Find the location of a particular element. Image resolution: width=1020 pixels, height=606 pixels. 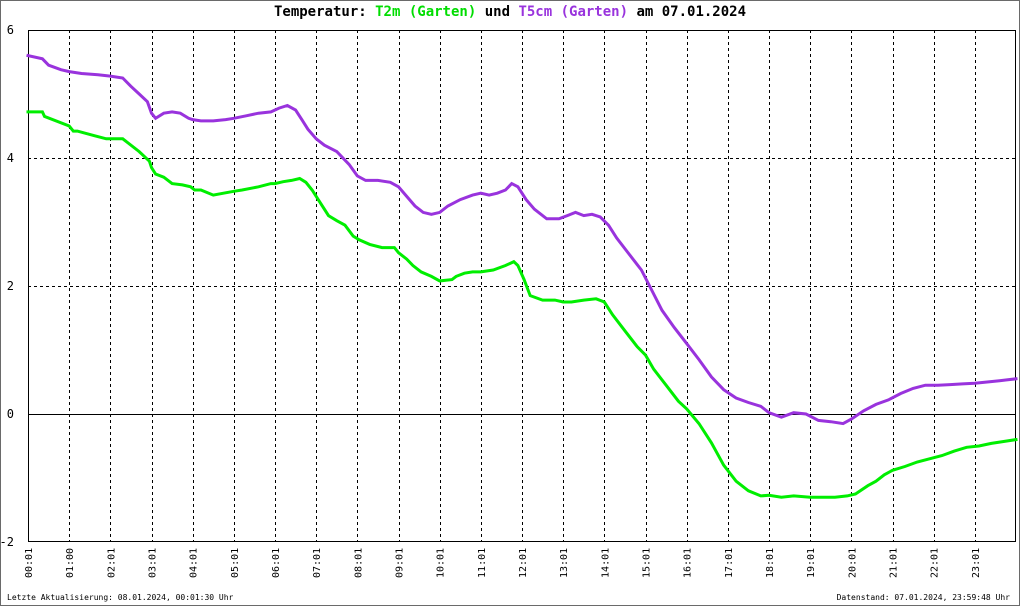

x-tick-label: 06:01 is located at coordinates (276, 563).